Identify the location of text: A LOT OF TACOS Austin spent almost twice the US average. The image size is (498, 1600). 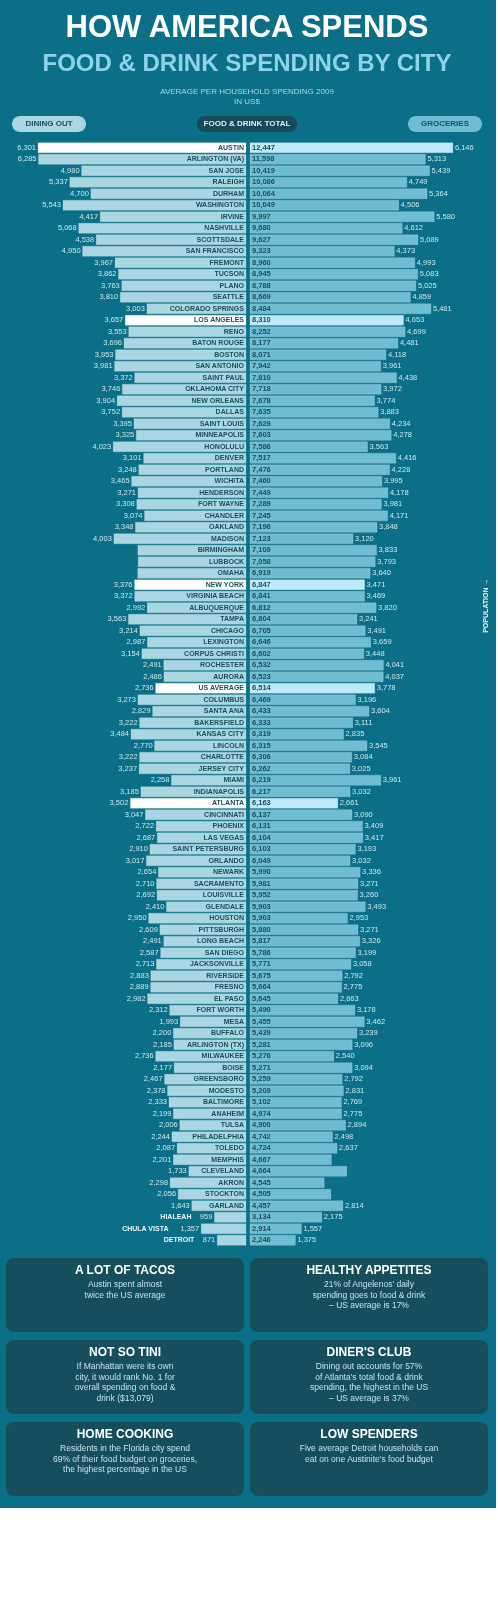
(125, 1281).